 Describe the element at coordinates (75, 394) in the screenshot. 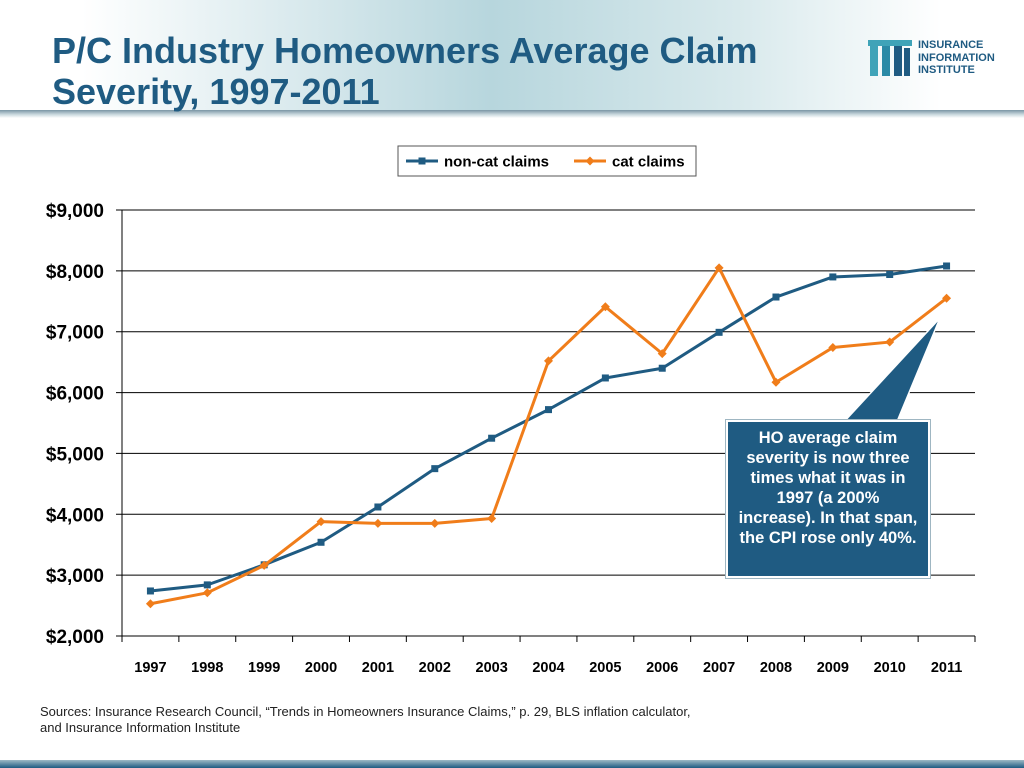

I see `y-tick-label: $6,000` at that location.